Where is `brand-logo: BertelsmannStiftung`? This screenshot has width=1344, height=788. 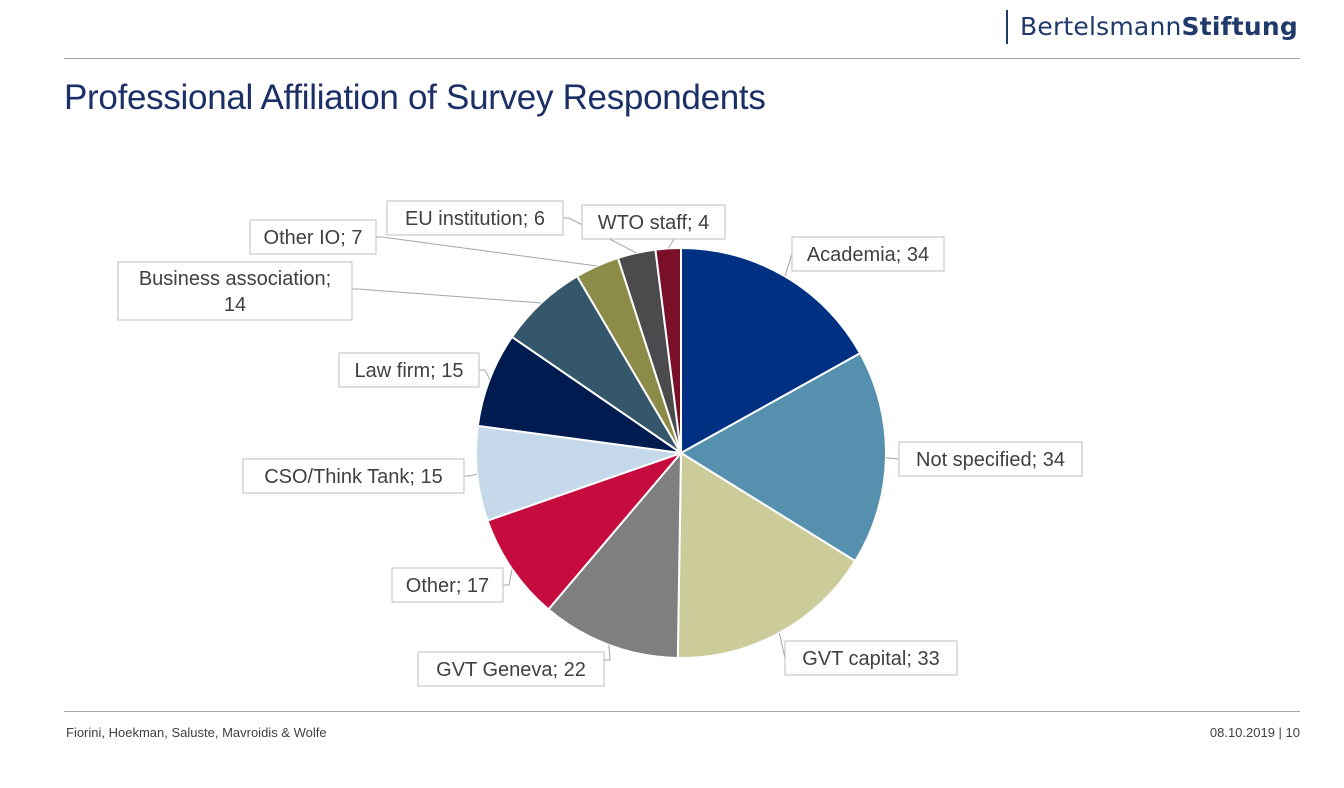 brand-logo: BertelsmannStiftung is located at coordinates (1152, 27).